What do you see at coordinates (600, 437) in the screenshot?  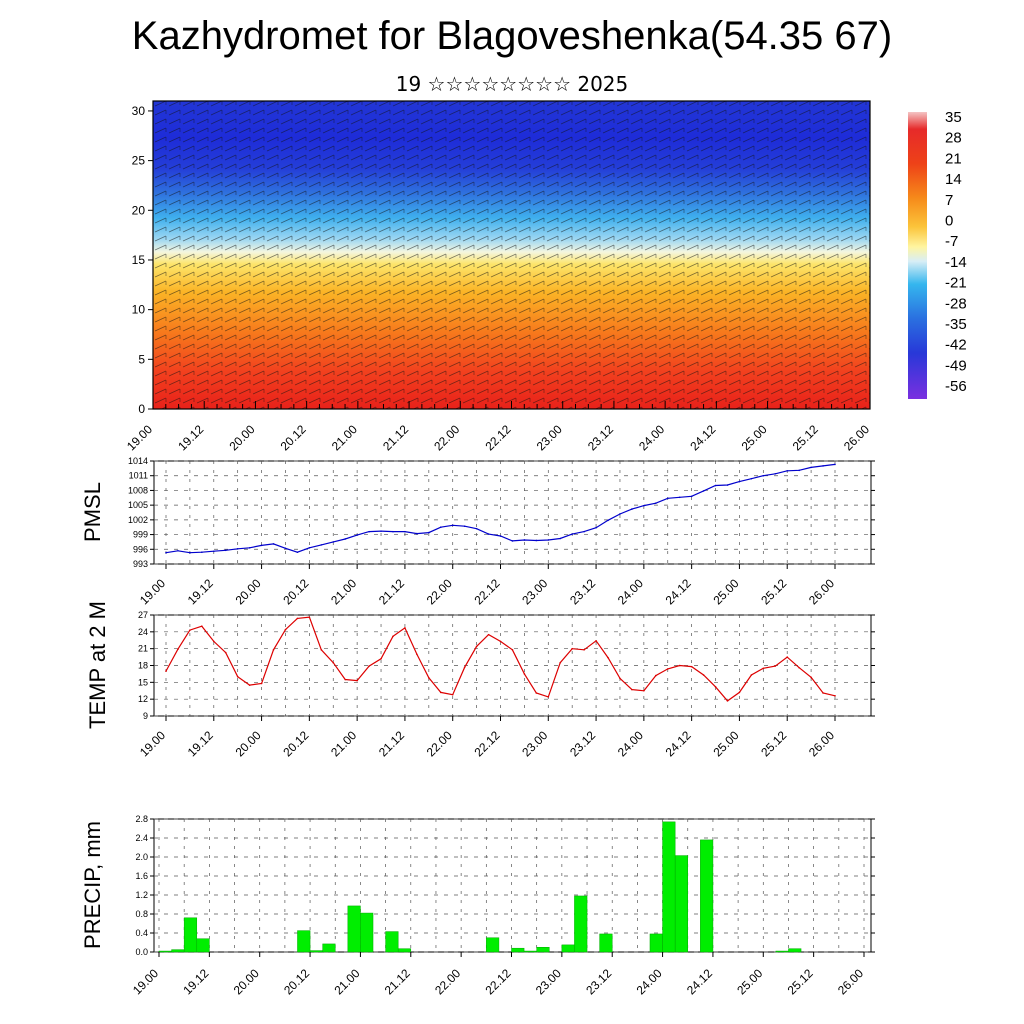 I see `cross-section-xtick-label: 23.12` at bounding box center [600, 437].